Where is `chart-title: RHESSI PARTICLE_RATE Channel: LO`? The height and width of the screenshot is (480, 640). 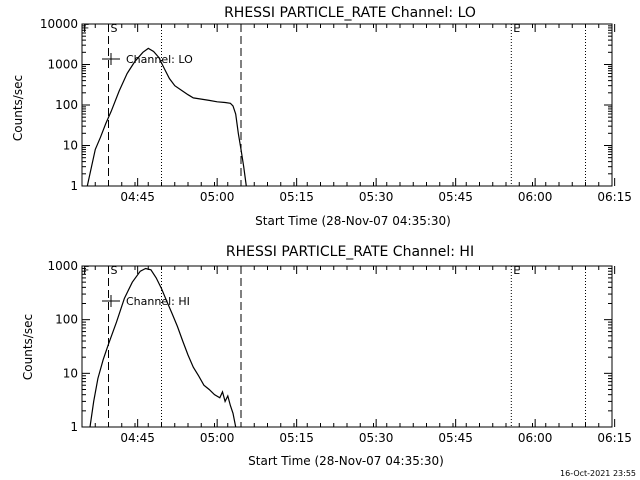 chart-title: RHESSI PARTICLE_RATE Channel: LO is located at coordinates (350, 13).